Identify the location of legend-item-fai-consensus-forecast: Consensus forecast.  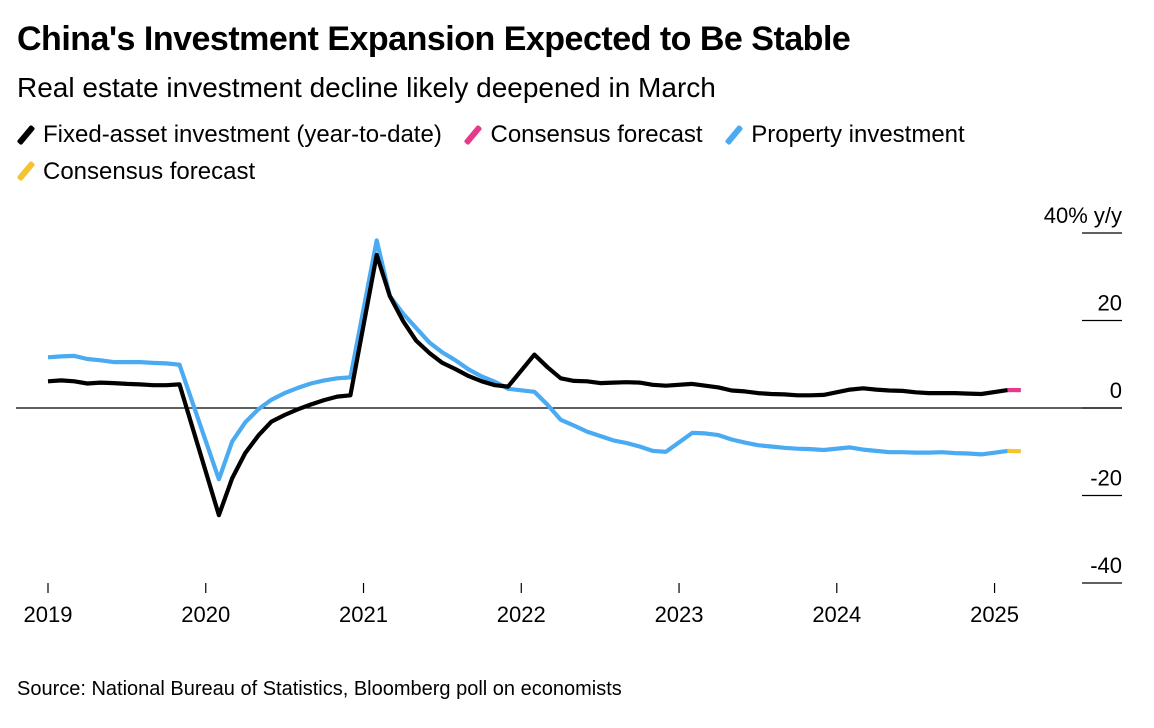
(583, 134).